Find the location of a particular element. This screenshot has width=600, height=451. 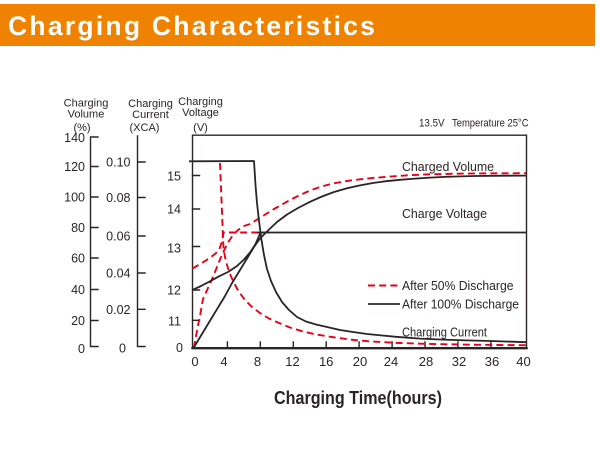

svg-text: 0.08 is located at coordinates (118, 198).